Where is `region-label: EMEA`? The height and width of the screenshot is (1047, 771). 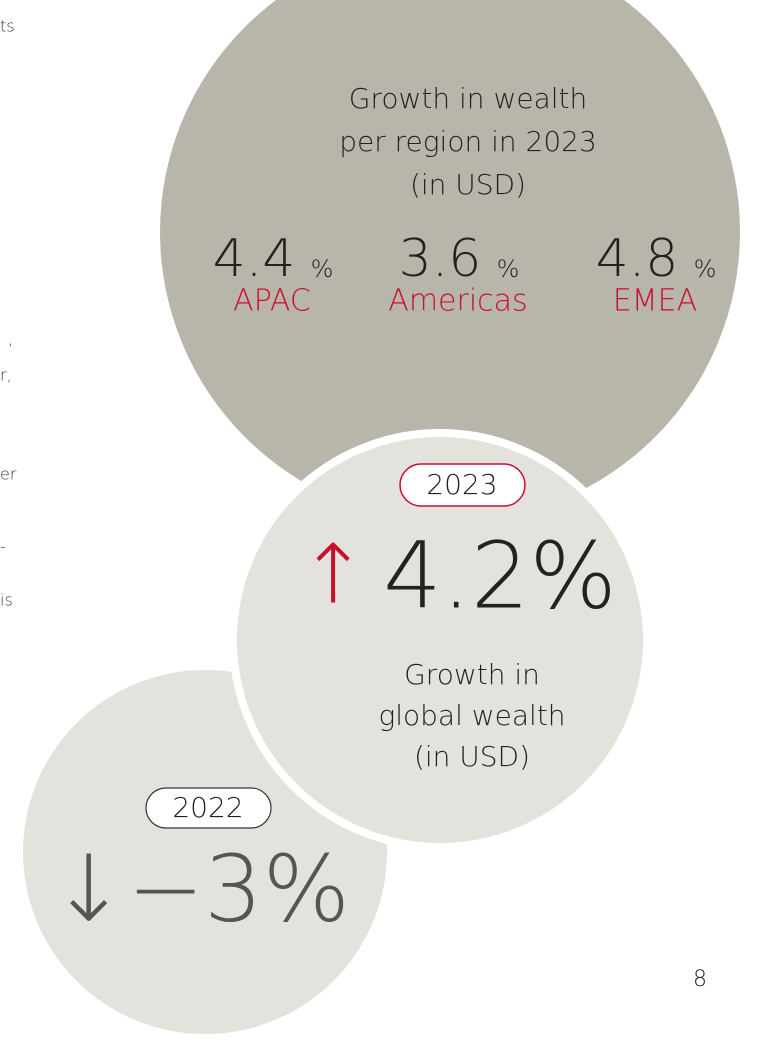 region-label: EMEA is located at coordinates (655, 301).